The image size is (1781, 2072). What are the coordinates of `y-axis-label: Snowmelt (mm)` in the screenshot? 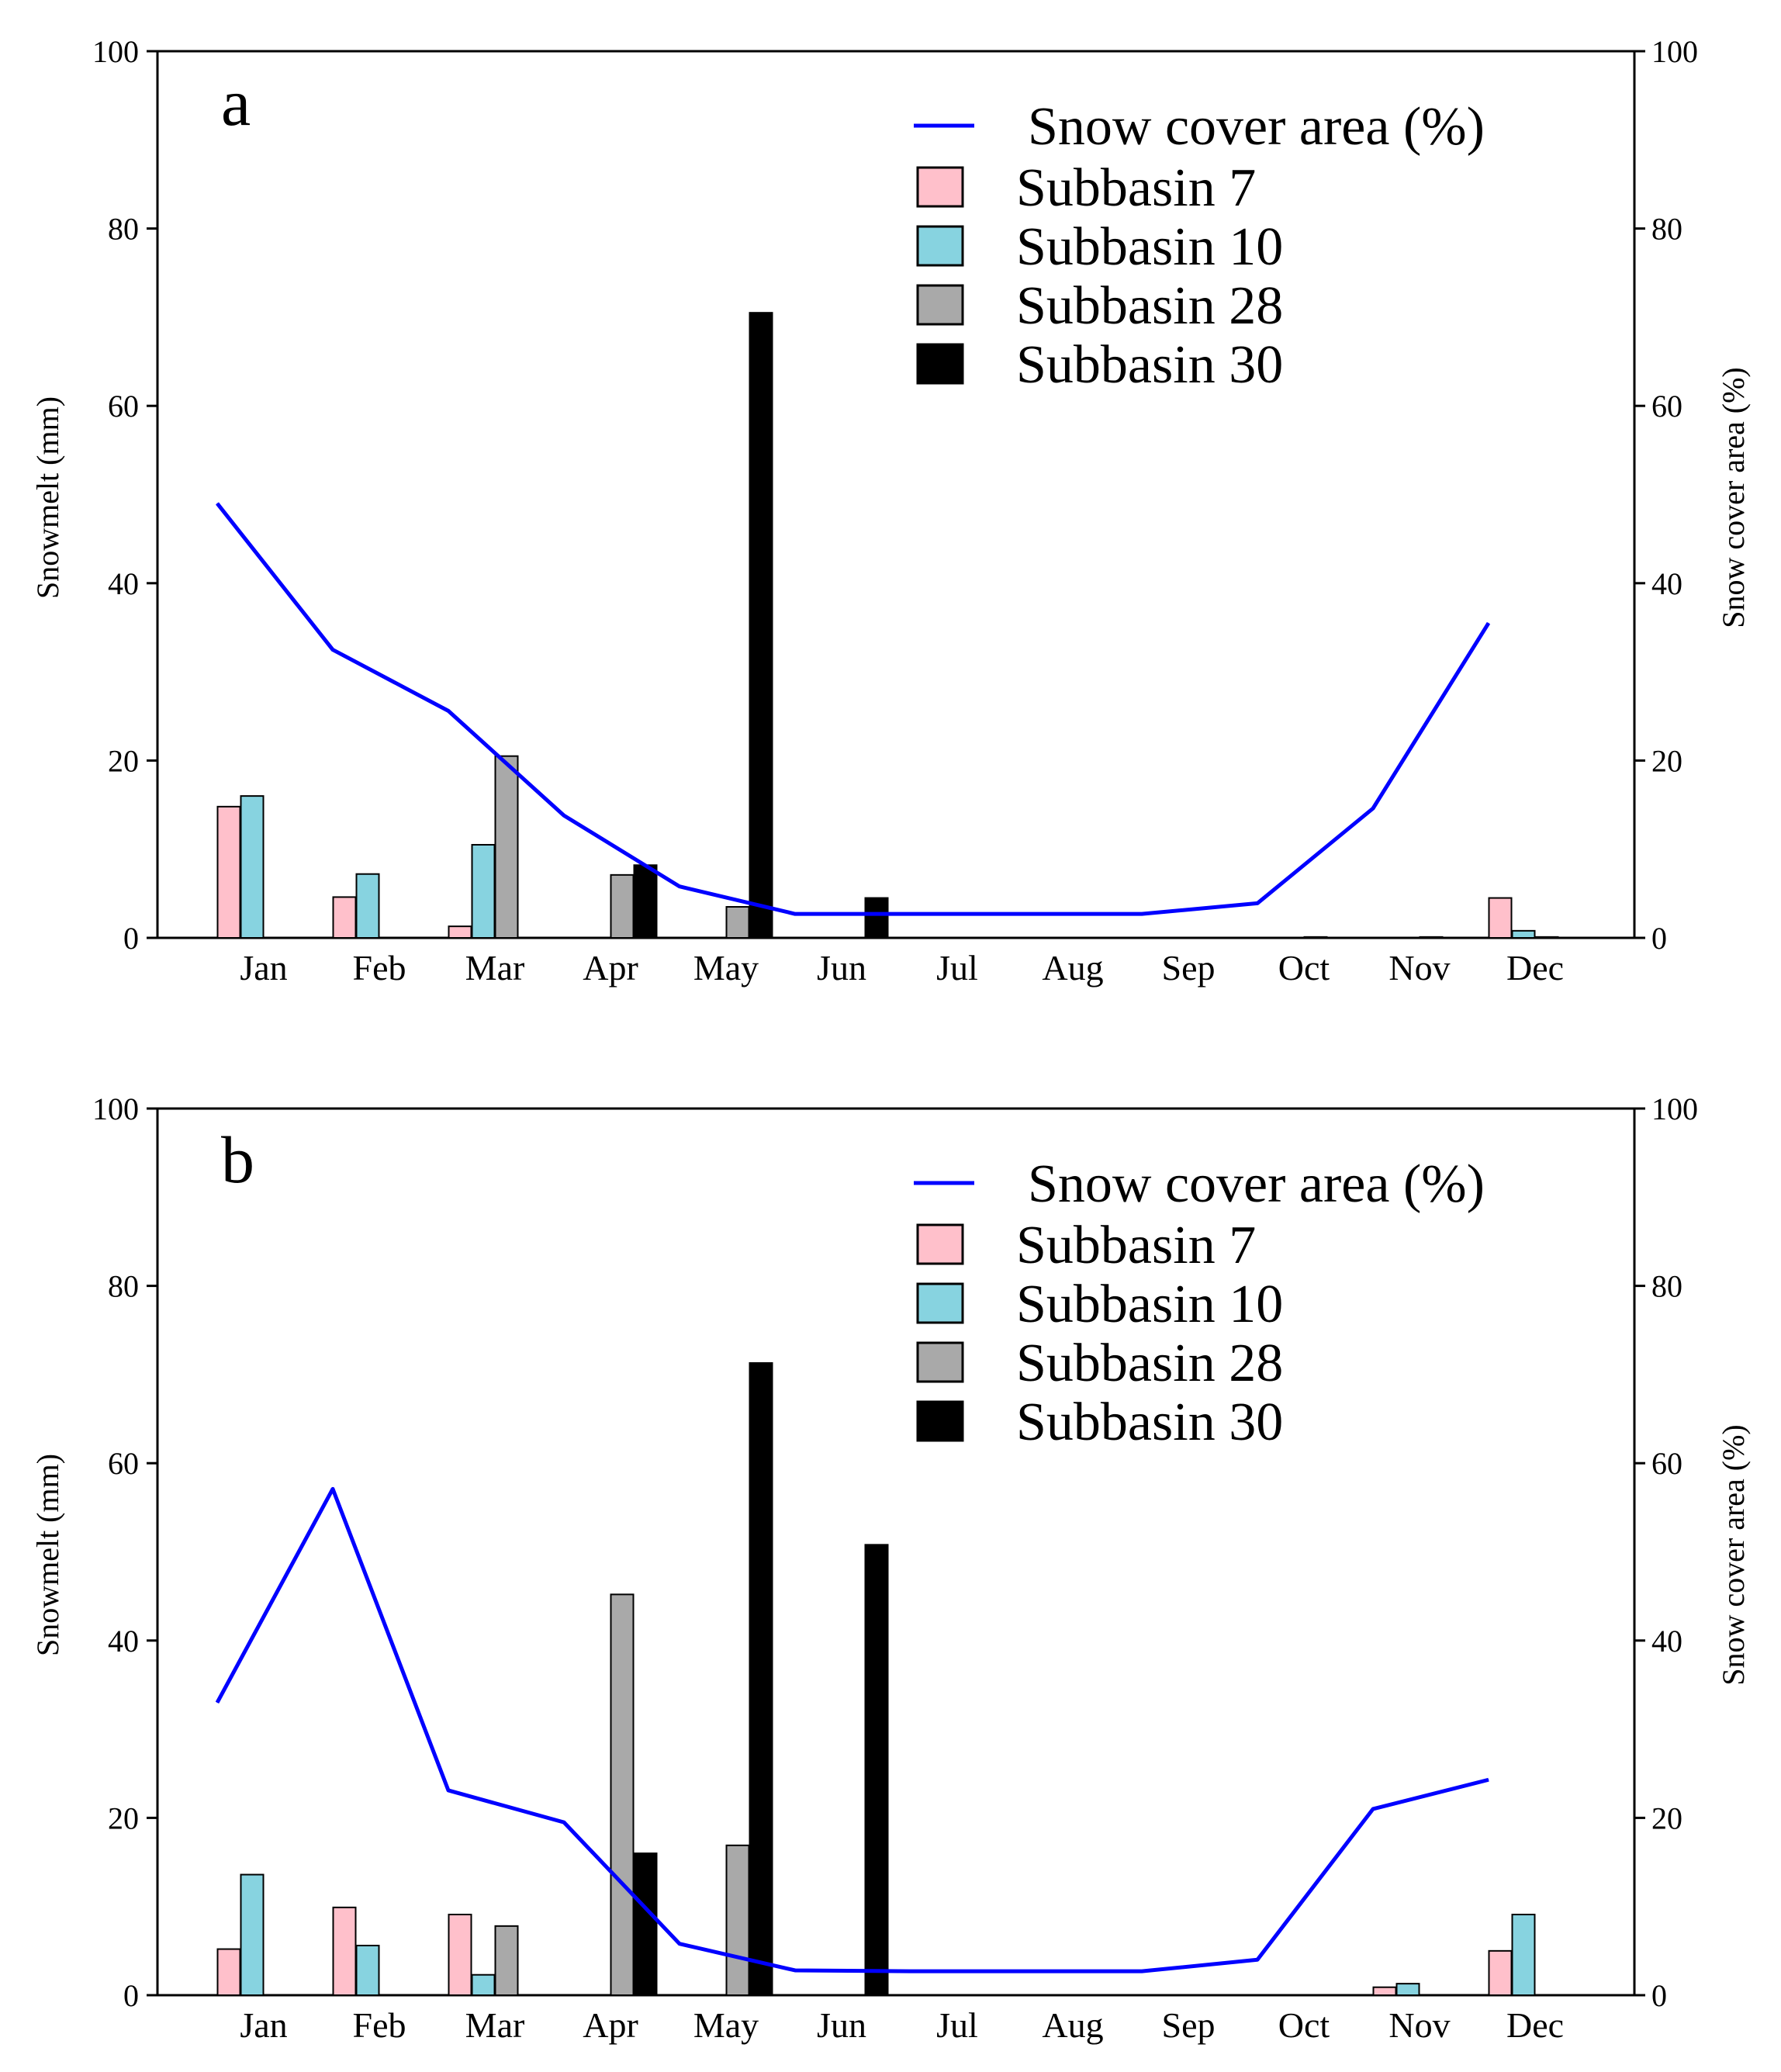 It's located at (47, 1555).